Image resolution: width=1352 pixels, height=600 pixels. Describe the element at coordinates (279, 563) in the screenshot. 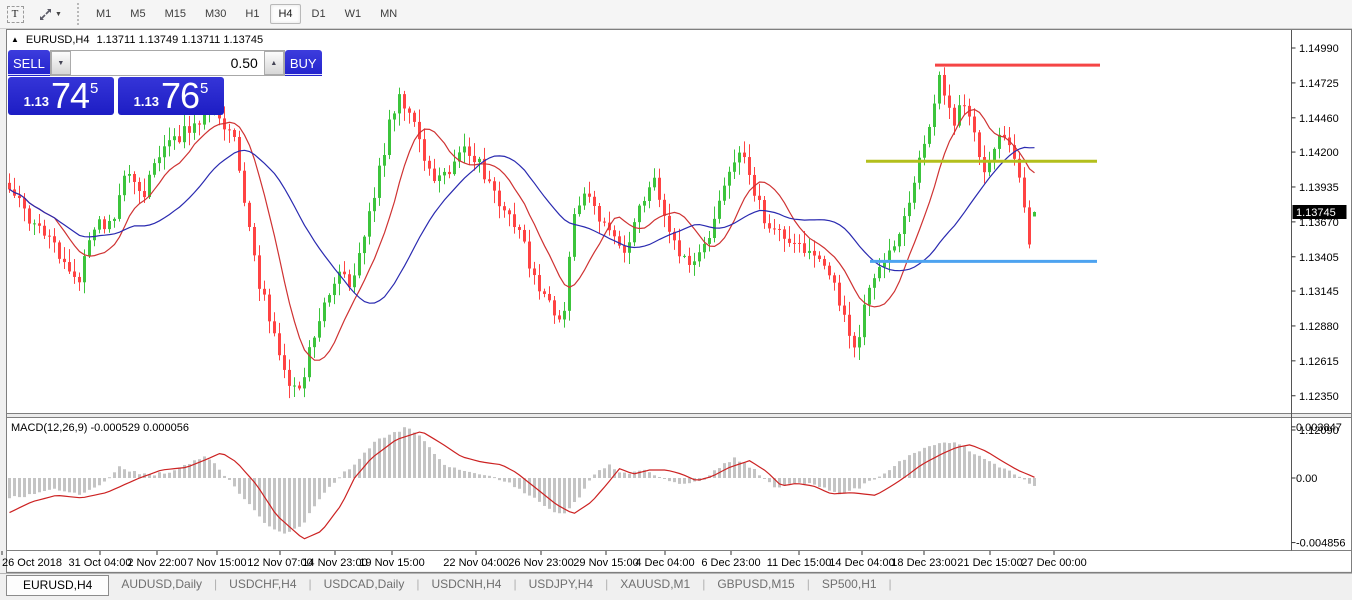

I see `time-axis-label: 12 Nov 07:00` at that location.